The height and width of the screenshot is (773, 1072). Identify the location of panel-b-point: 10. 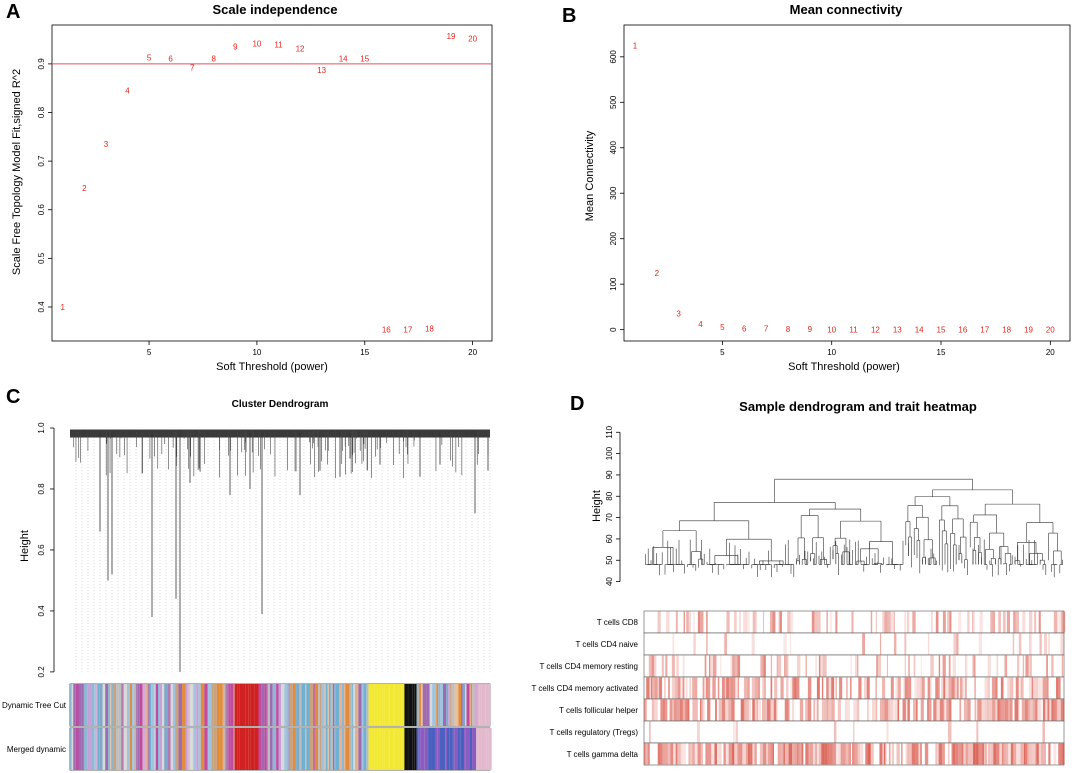
(831, 329).